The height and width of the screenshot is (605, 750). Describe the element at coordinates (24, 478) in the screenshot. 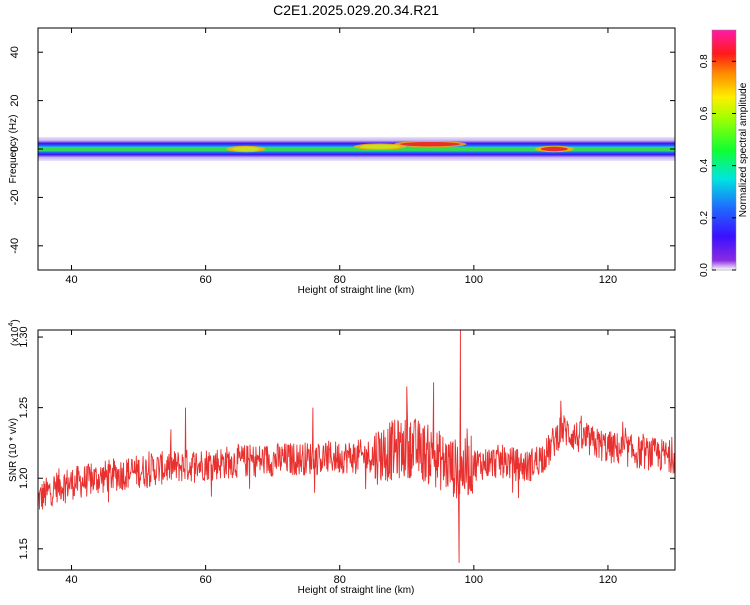

I see `snr-y-tick-label: 1.20` at that location.